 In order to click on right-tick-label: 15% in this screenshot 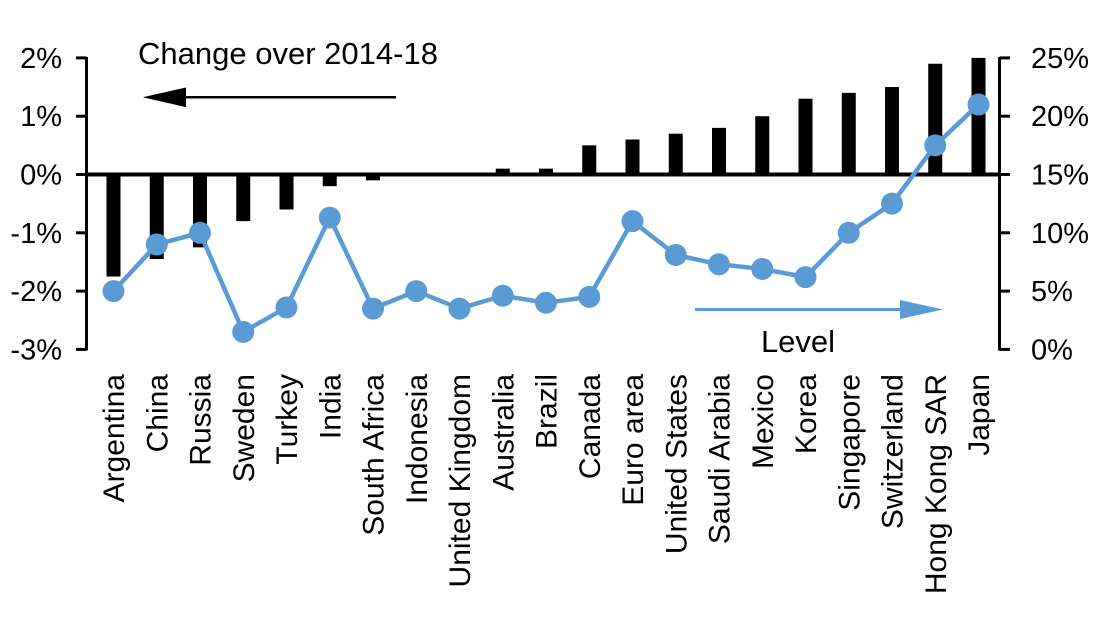, I will do `click(1060, 176)`.